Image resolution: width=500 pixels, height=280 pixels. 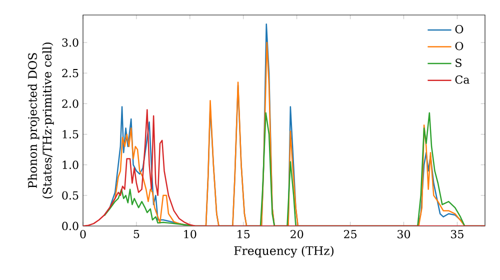 What do you see at coordinates (459, 62) in the screenshot?
I see `legend-label: S` at bounding box center [459, 62].